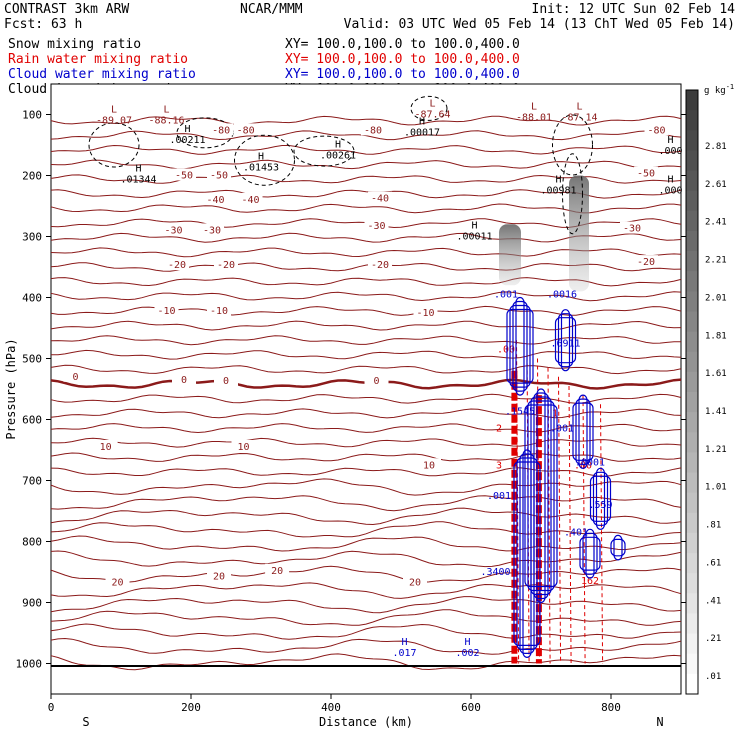 This screenshot has height=740, width=740. Describe the element at coordinates (187, 140) in the screenshot. I see `extrema-value: .00211` at that location.